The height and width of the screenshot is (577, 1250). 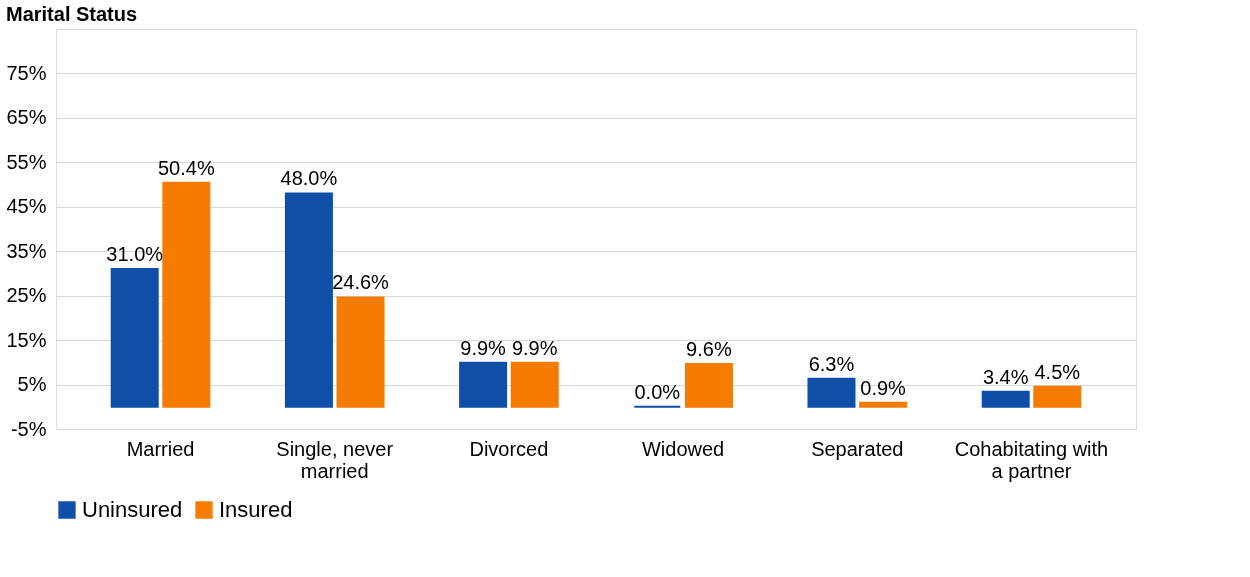 What do you see at coordinates (335, 459) in the screenshot?
I see `x-tick-label: Single, never married` at bounding box center [335, 459].